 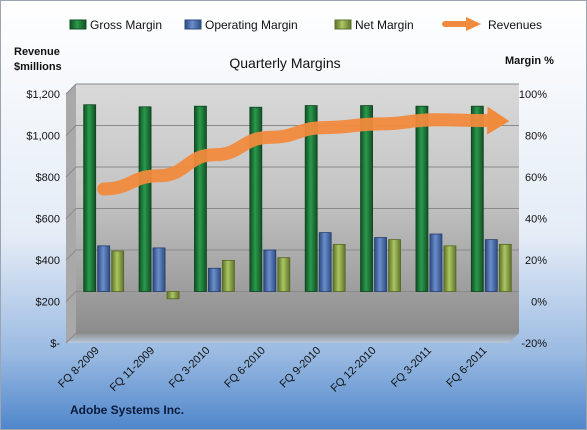 What do you see at coordinates (498, 120) in the screenshot?
I see `revenue-arrowhead` at bounding box center [498, 120].